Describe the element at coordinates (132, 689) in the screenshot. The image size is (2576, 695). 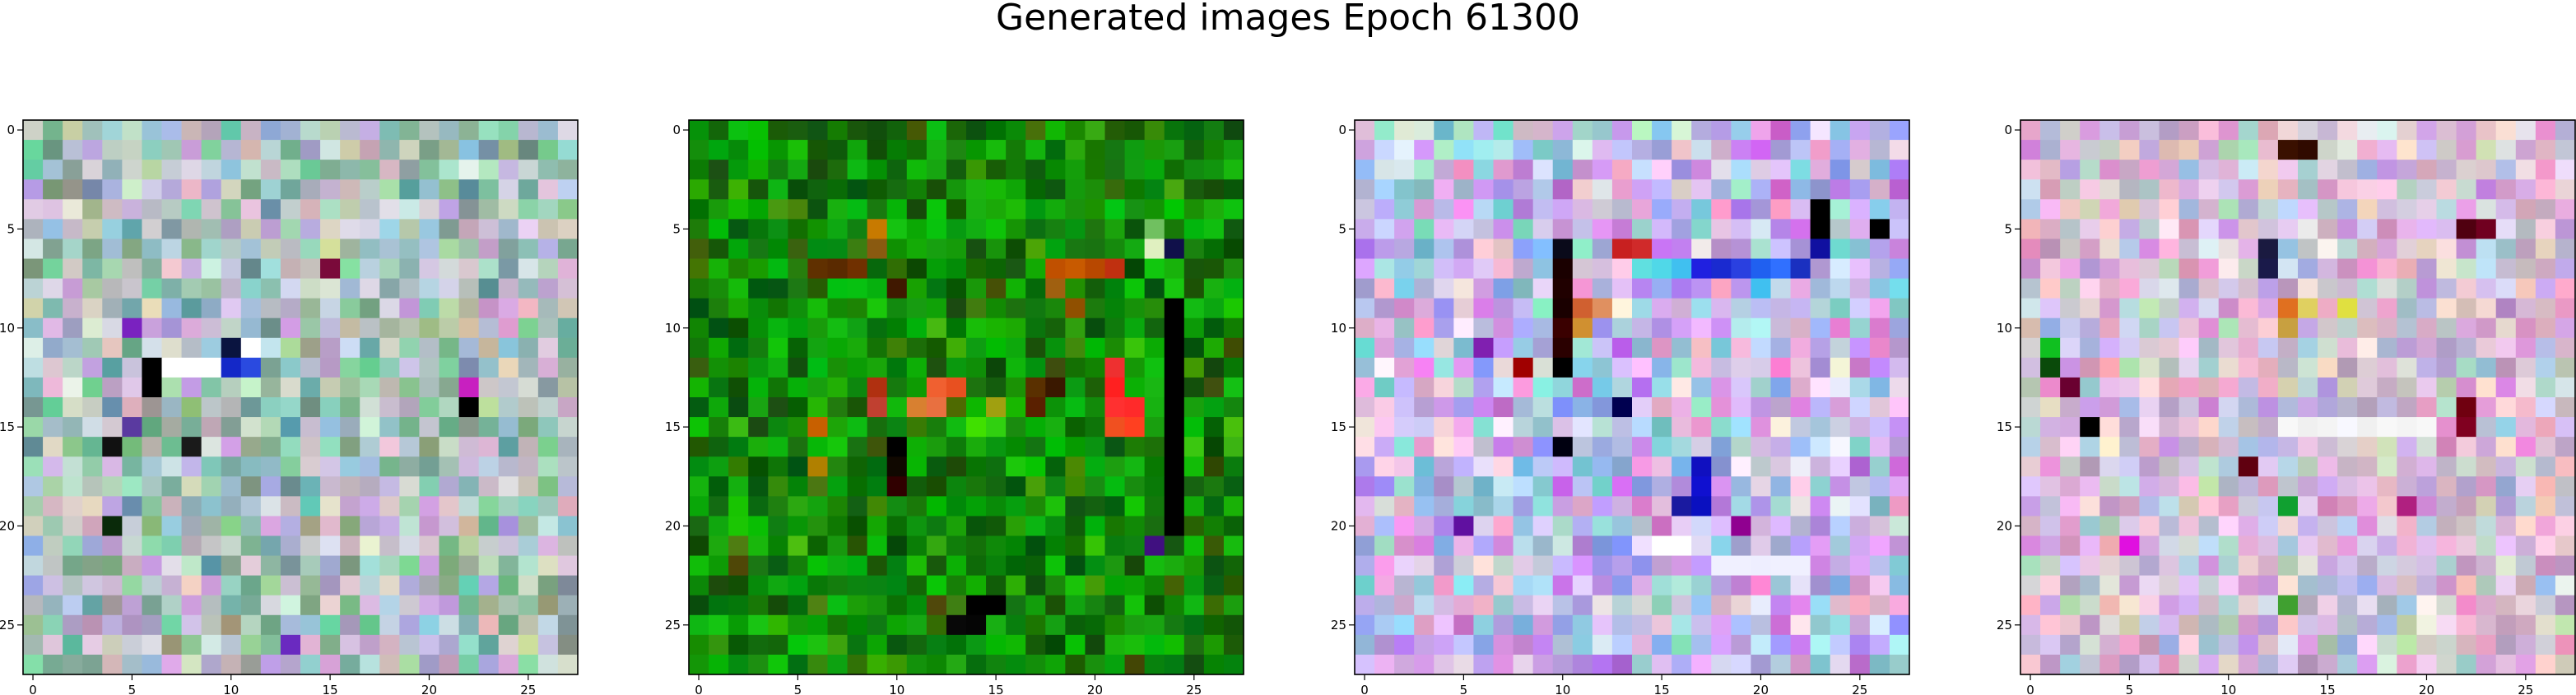
I see `x-tick-label: 5` at that location.